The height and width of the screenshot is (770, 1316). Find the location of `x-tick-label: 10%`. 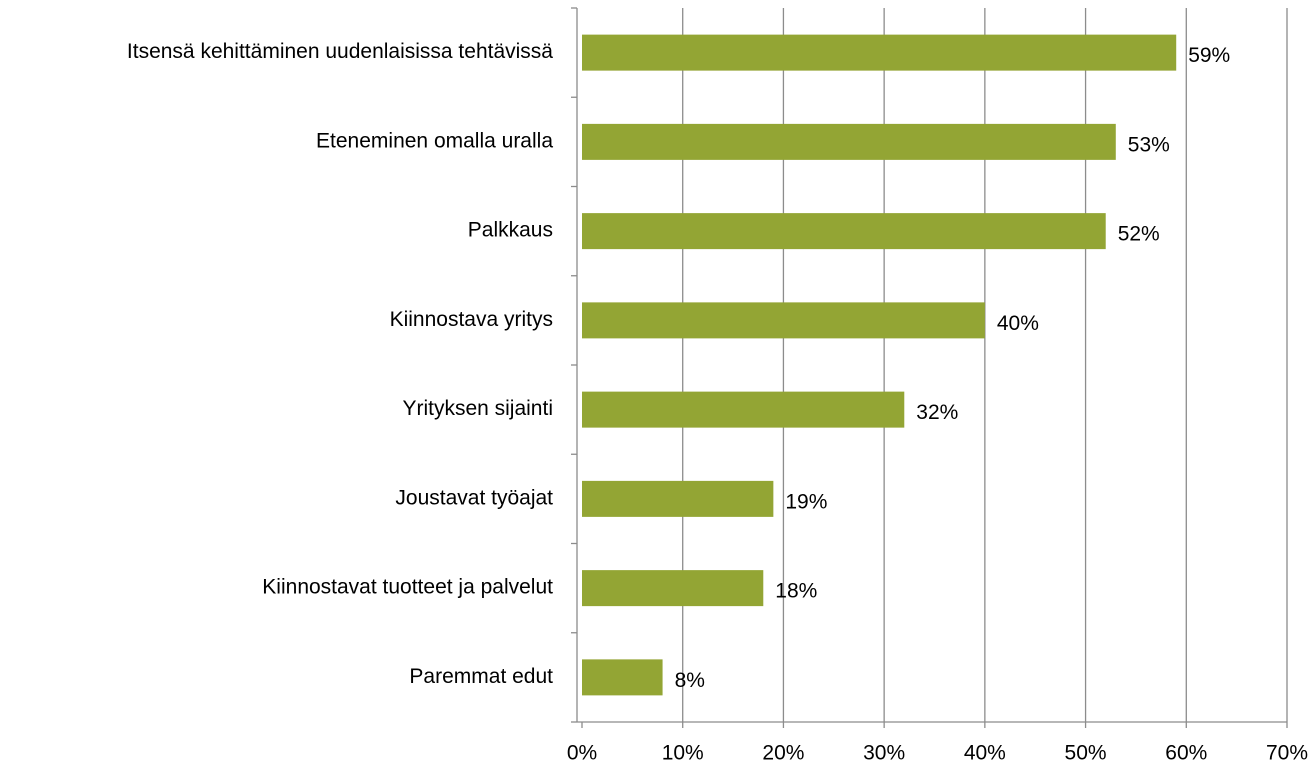

x-tick-label: 10% is located at coordinates (683, 753).